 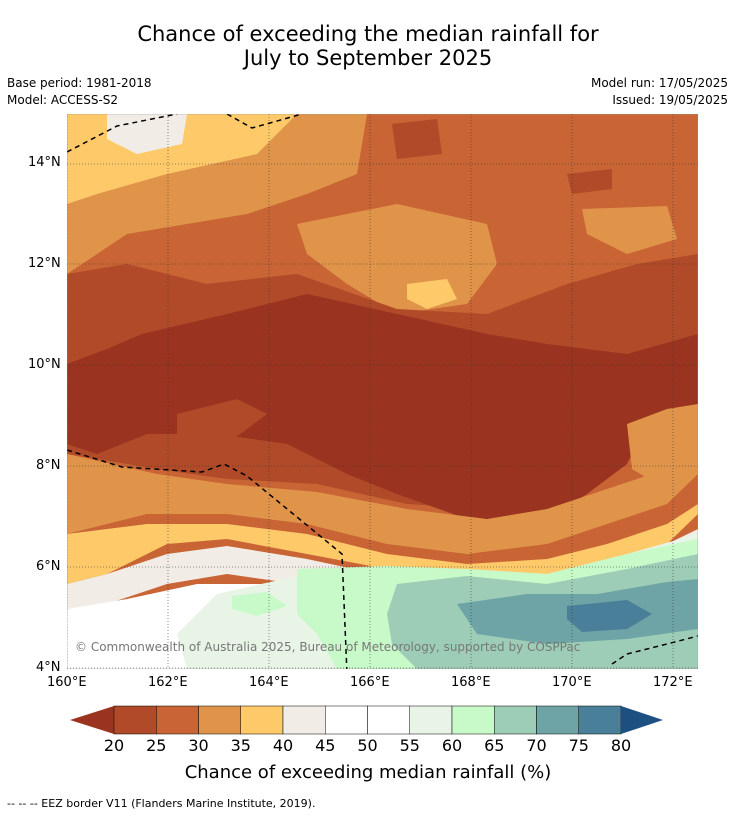 I want to click on map-title-line2: July to September 2025, so click(x=368, y=58).